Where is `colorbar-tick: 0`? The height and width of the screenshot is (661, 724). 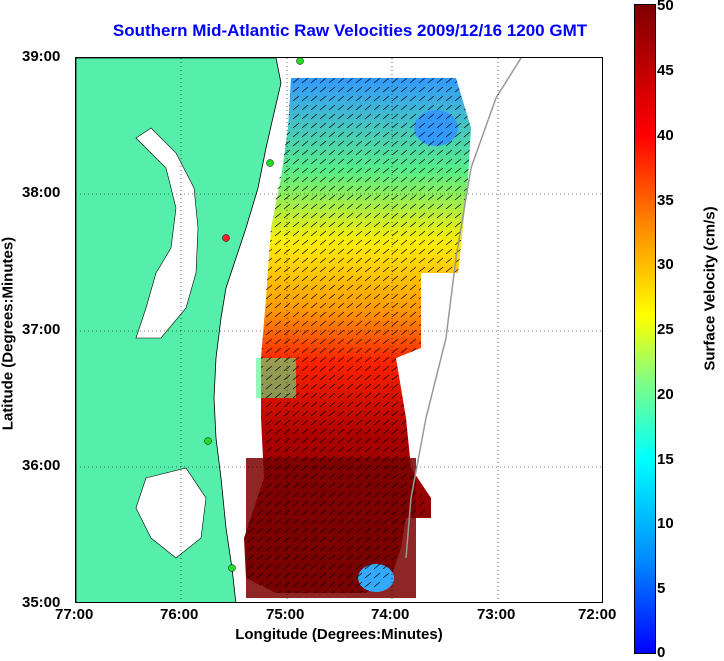
colorbar-tick: 0 is located at coordinates (661, 652).